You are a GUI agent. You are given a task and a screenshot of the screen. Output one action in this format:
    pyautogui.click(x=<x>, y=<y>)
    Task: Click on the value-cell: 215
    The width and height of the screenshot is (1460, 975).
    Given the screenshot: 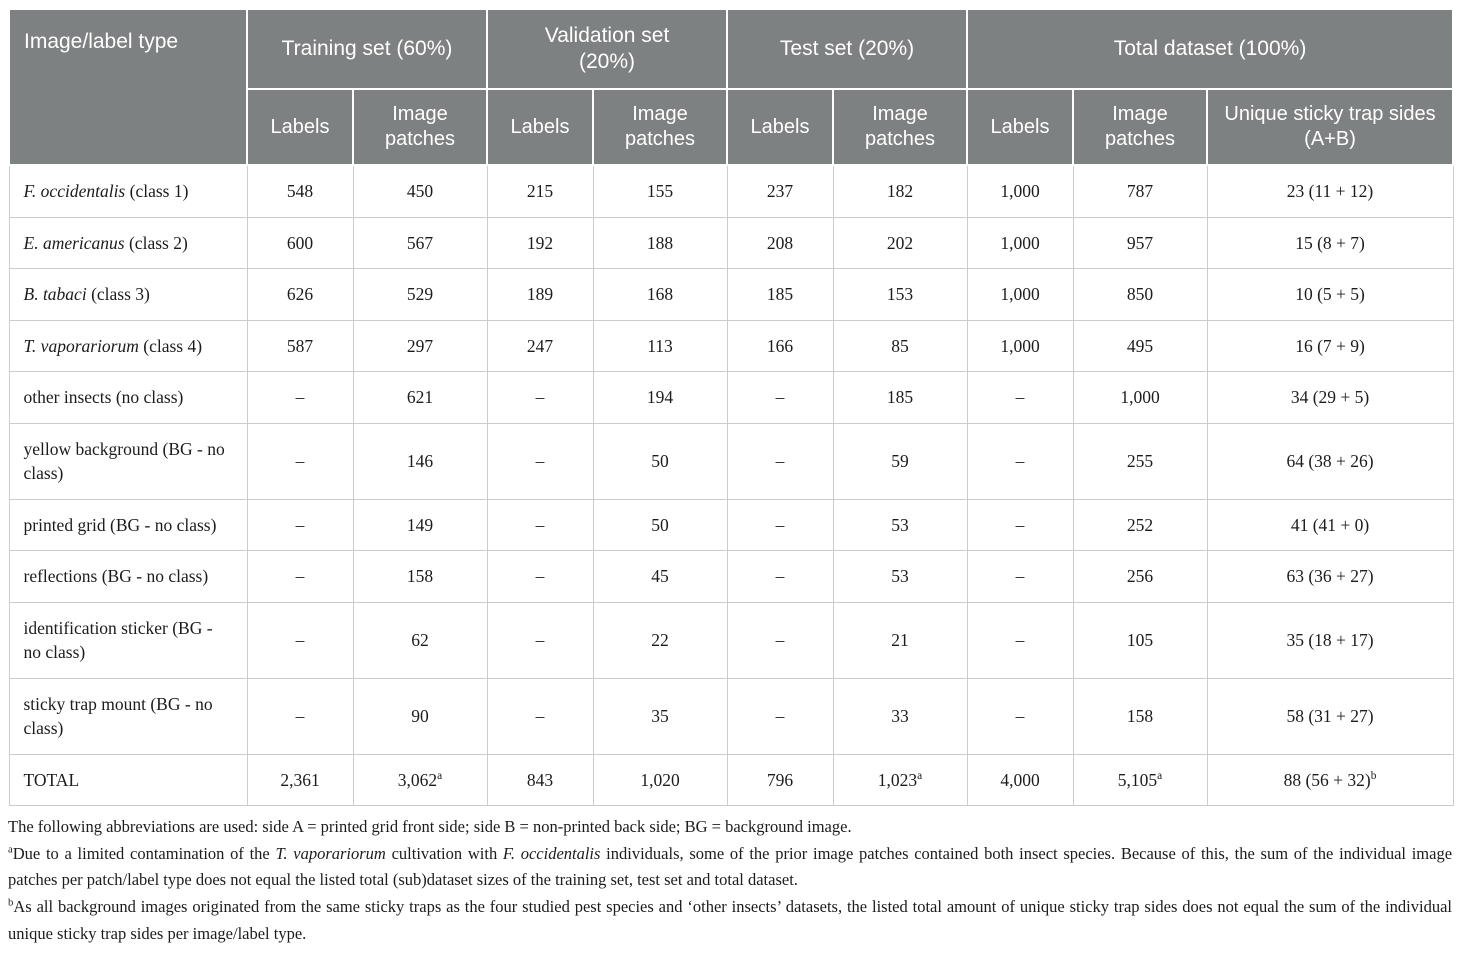 What is the action you would take?
    pyautogui.click(x=540, y=191)
    